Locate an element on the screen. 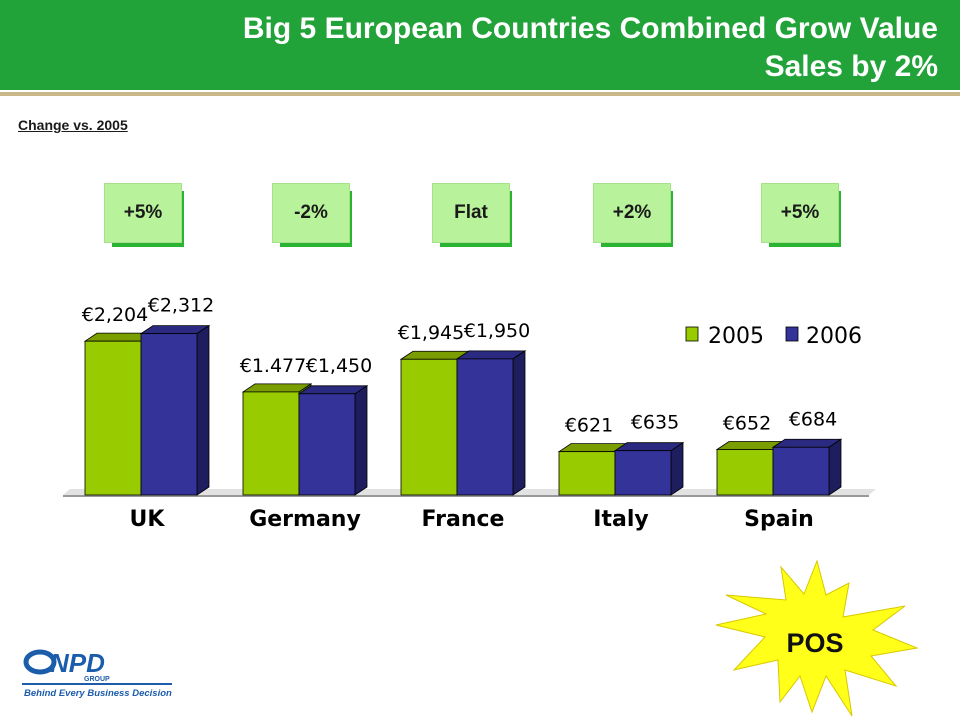  badge-text: Flat is located at coordinates (471, 213).